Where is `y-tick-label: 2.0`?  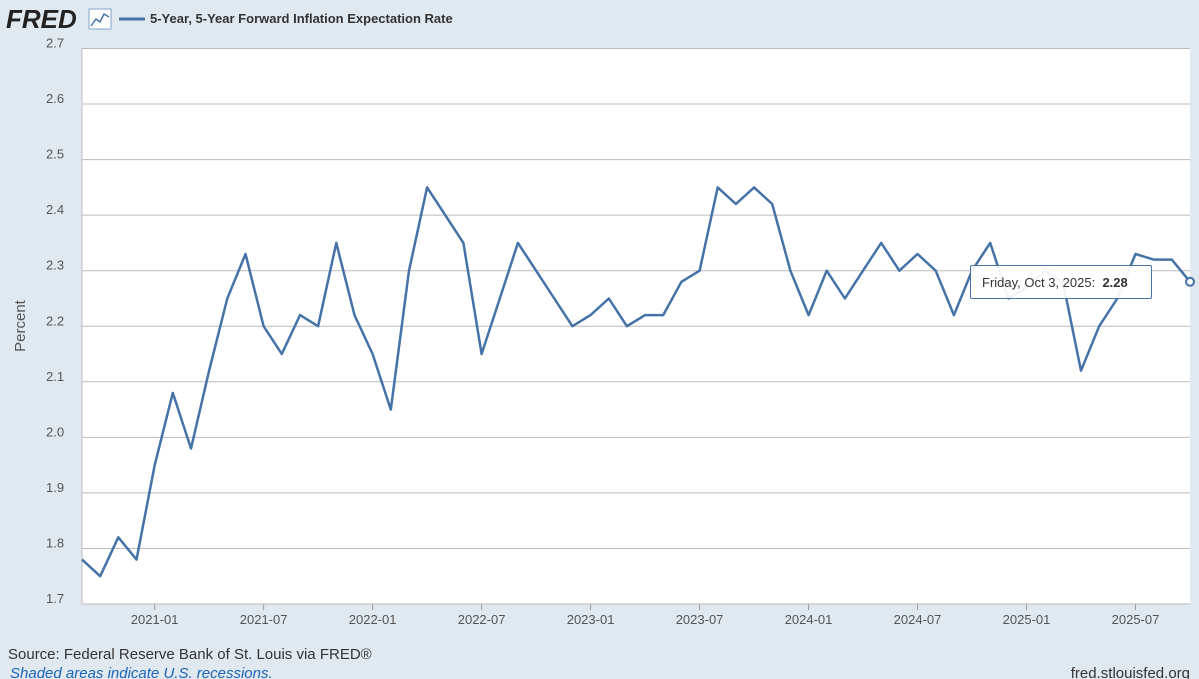 y-tick-label: 2.0 is located at coordinates (55, 431).